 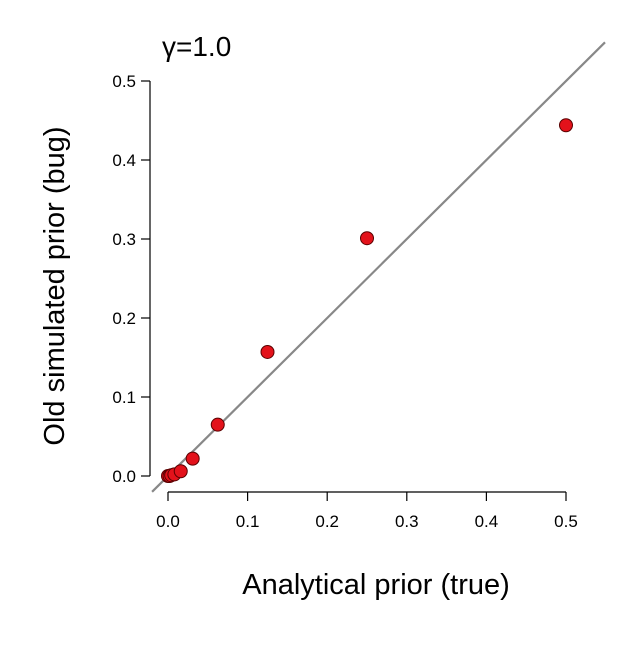 I want to click on x-tick-label: 0.5, so click(x=566, y=521).